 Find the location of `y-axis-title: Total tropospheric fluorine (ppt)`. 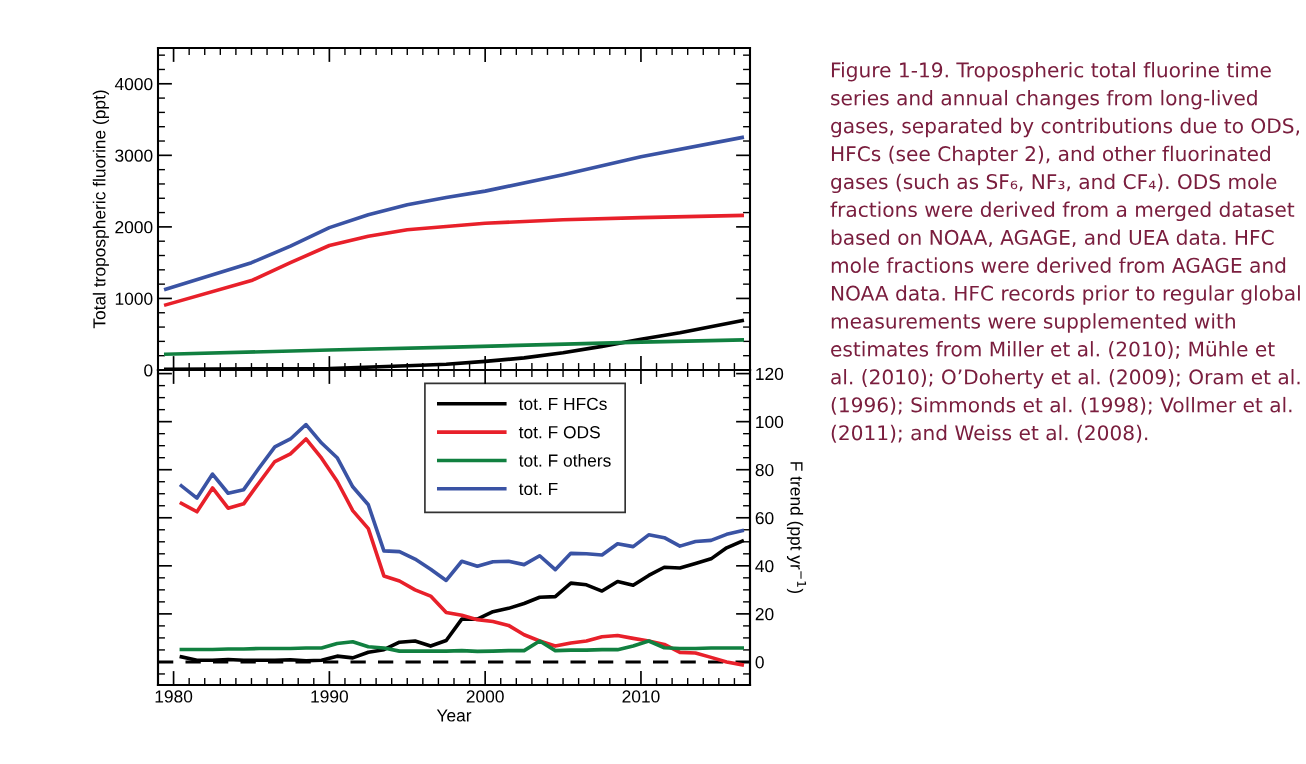

y-axis-title: Total tropospheric fluorine (ppt) is located at coordinates (100, 209).